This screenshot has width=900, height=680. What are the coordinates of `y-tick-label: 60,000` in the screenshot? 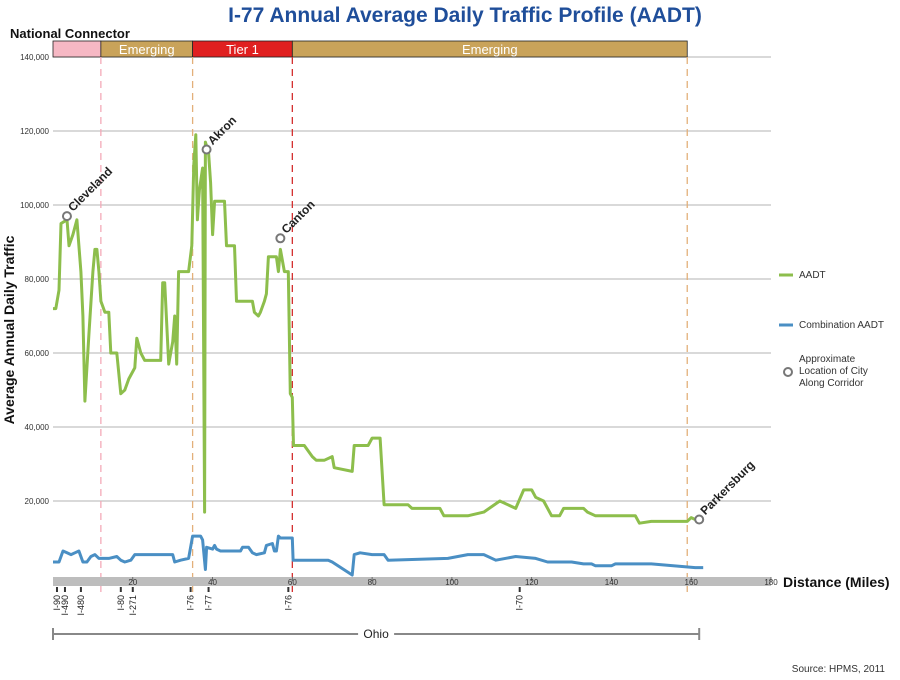 It's located at (37, 353).